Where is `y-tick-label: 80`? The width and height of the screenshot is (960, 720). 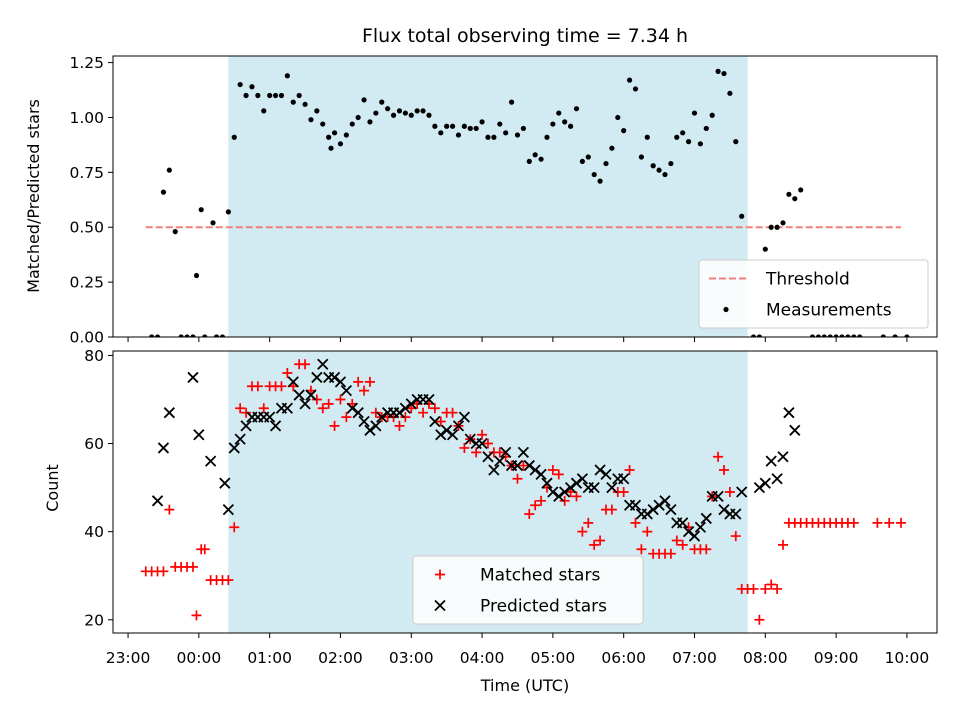
y-tick-label: 80 is located at coordinates (94, 356).